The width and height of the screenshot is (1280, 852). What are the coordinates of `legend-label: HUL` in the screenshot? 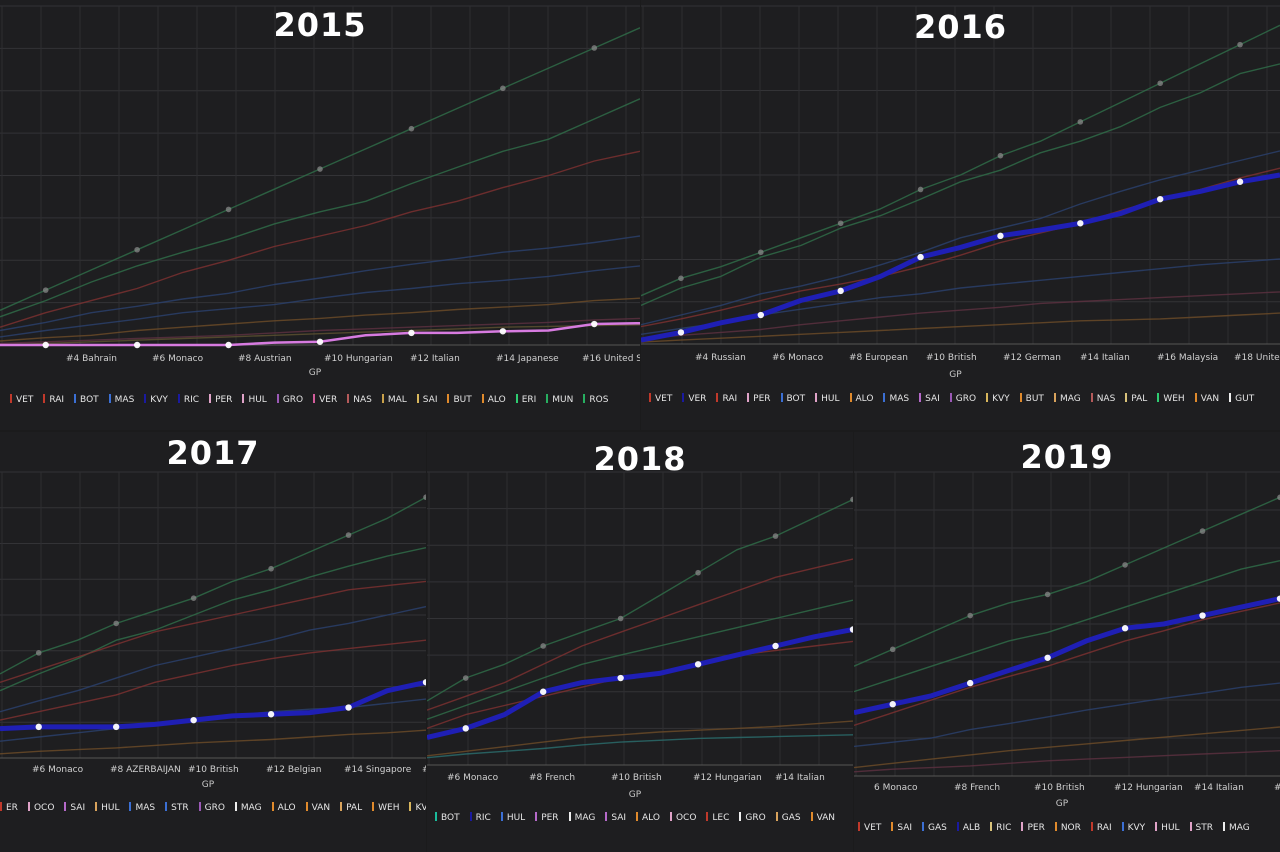 It's located at (830, 399).